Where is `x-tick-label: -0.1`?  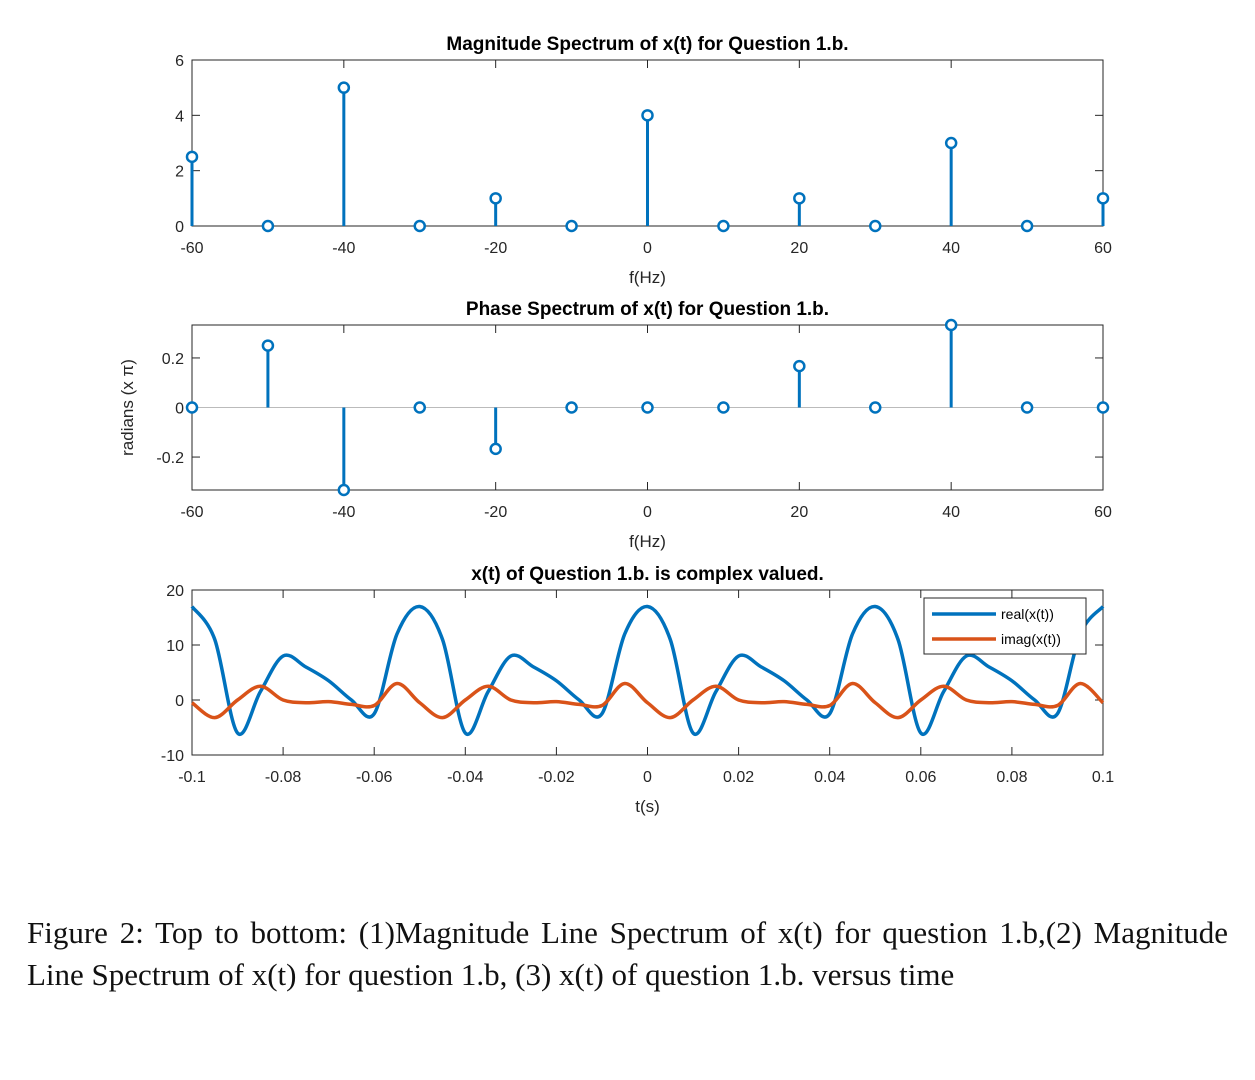 x-tick-label: -0.1 is located at coordinates (192, 777).